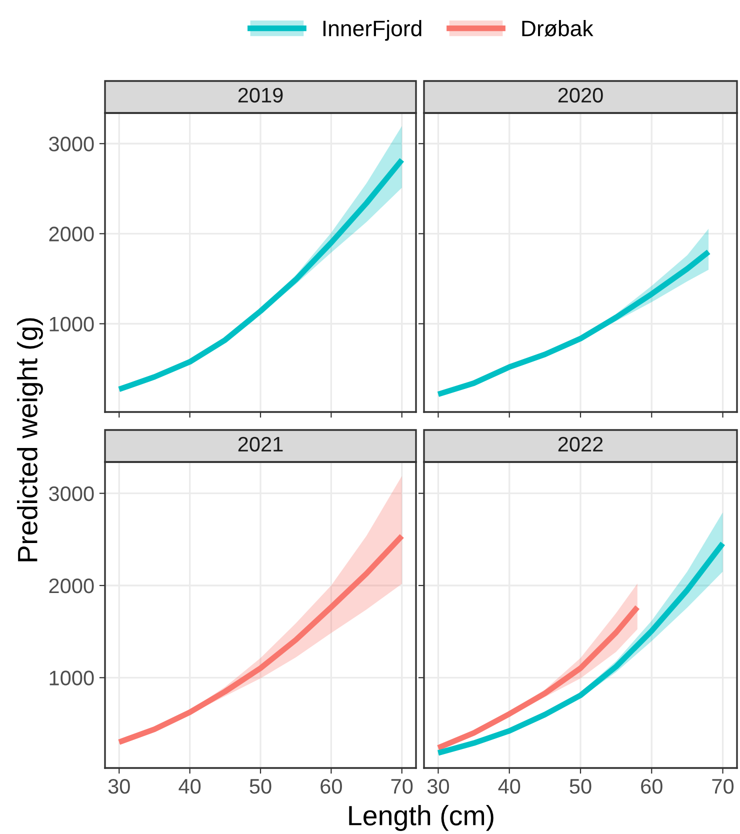 The width and height of the screenshot is (740, 834). Describe the element at coordinates (260, 444) in the screenshot. I see `chart-title: 2021` at that location.